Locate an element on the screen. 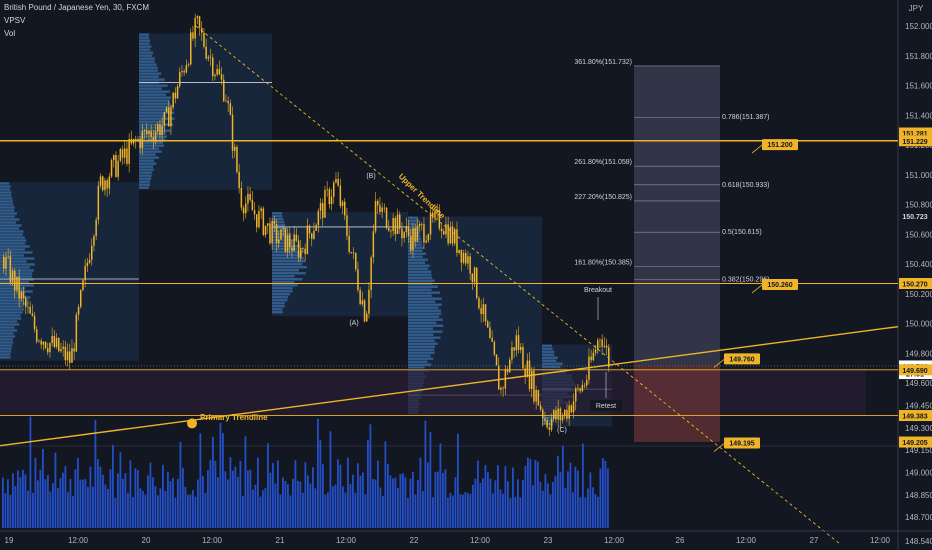 The image size is (932, 550). time-tick-label: 12:00 is located at coordinates (880, 540).